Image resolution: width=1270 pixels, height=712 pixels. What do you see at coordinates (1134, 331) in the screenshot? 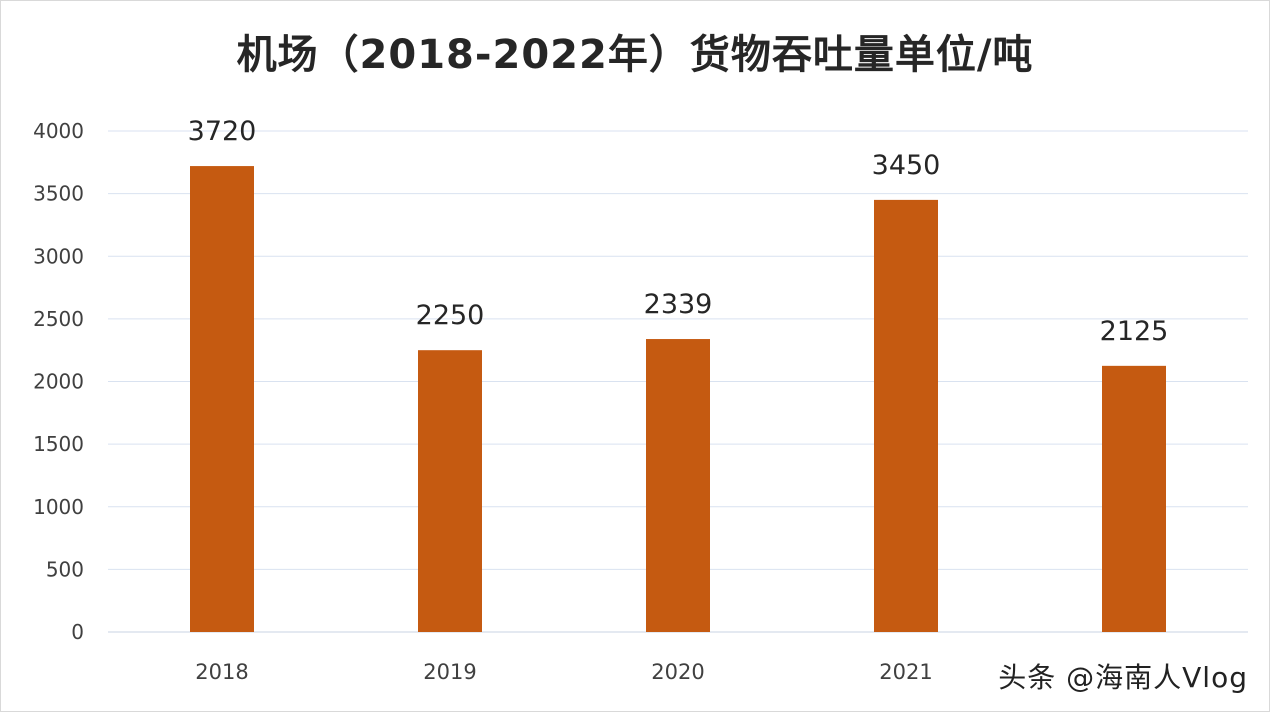
I see `data-label: 2125` at bounding box center [1134, 331].